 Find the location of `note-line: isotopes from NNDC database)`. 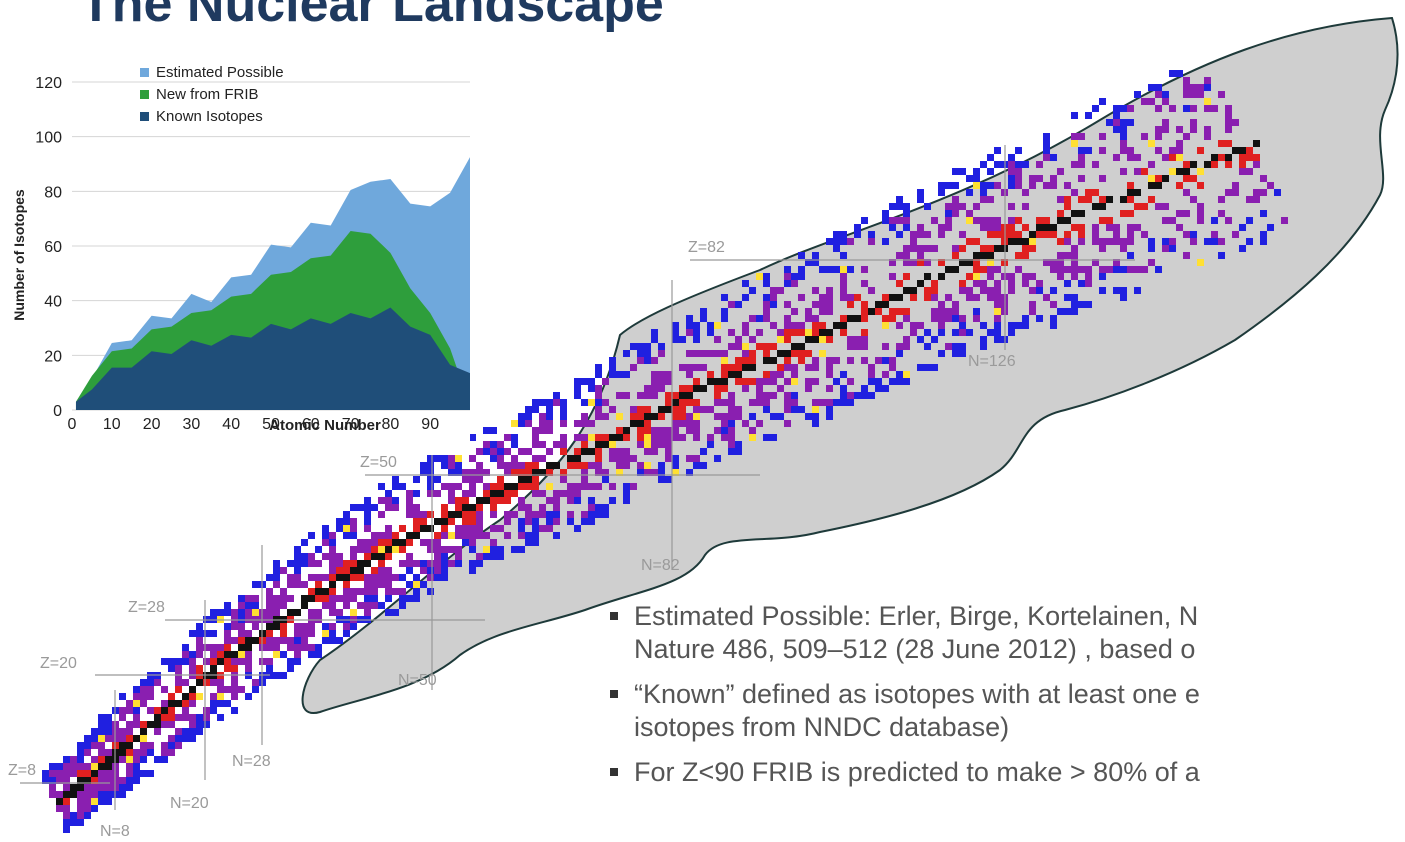

note-line: isotopes from NNDC database) is located at coordinates (822, 727).